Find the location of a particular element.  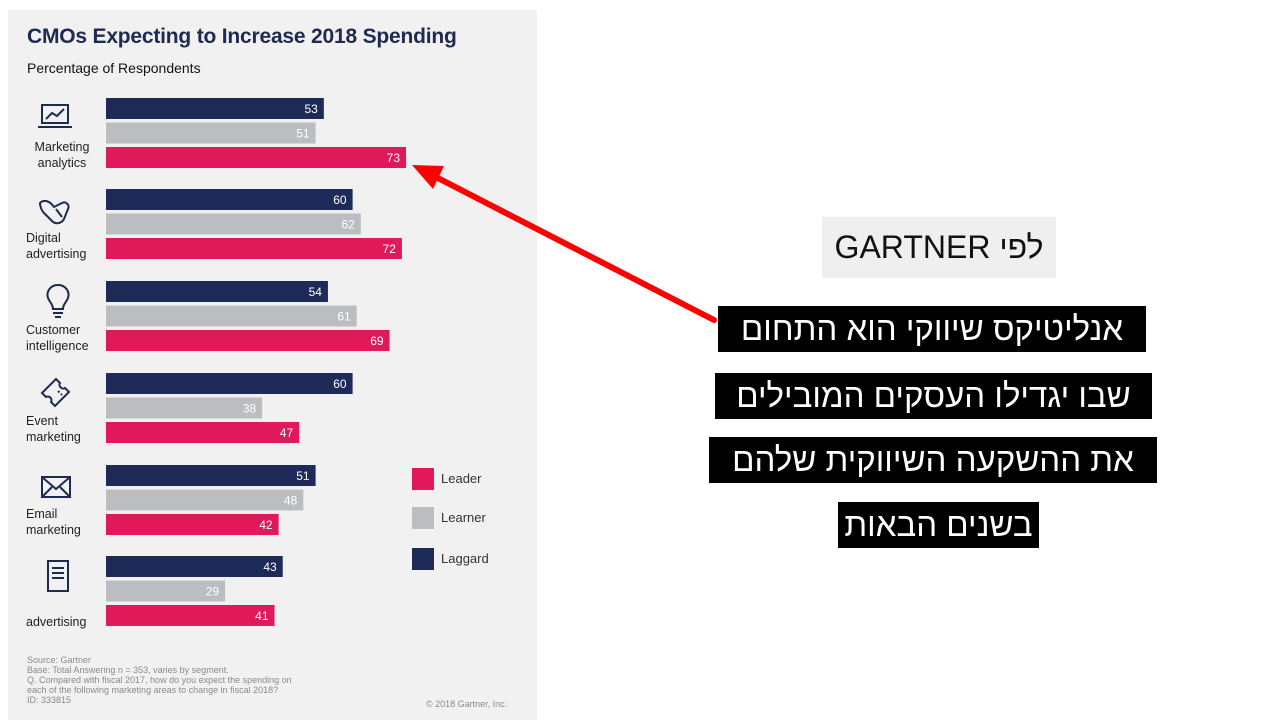

legend-label-laggard: Laggard is located at coordinates (465, 558).